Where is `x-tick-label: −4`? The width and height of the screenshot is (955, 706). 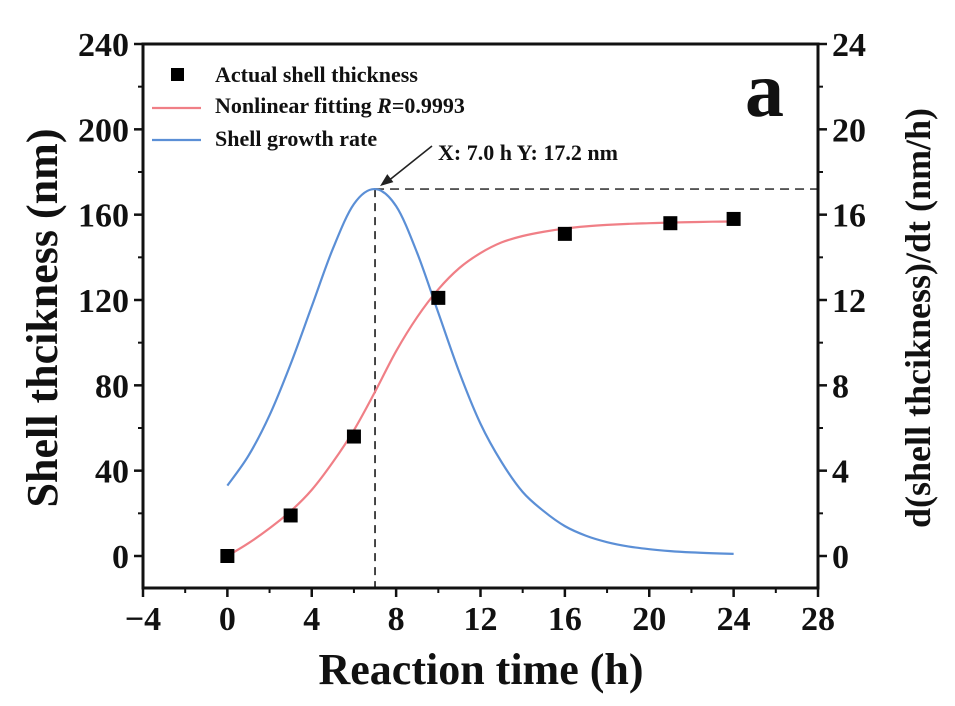
x-tick-label: −4 is located at coordinates (143, 619).